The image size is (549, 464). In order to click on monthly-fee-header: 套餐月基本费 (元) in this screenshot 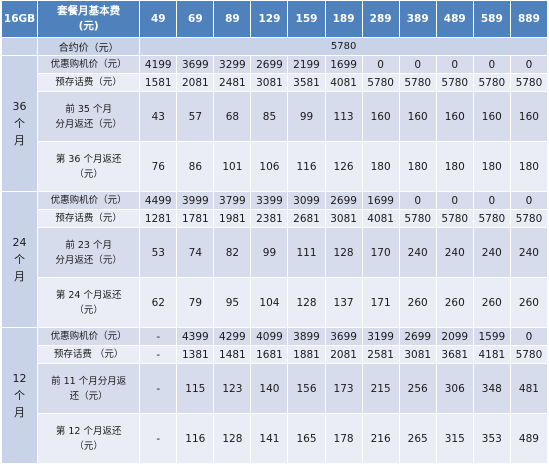, I will do `click(89, 19)`.